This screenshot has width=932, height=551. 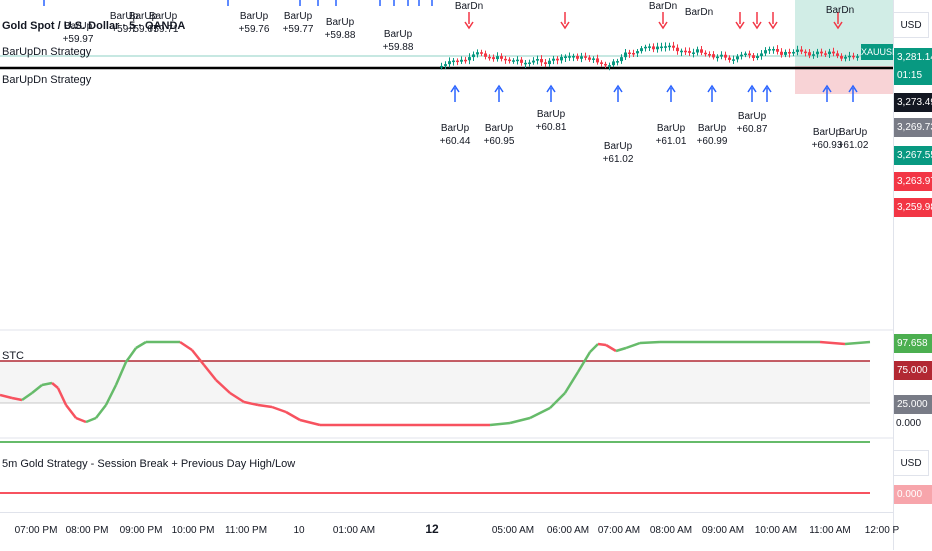 What do you see at coordinates (913, 181) in the screenshot?
I see `price-tag: 3,263.974` at bounding box center [913, 181].